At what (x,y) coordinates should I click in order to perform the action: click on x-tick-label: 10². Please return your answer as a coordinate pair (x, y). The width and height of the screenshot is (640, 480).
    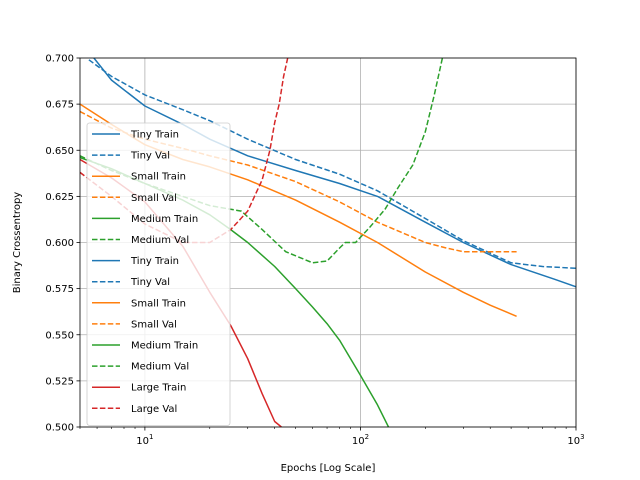
    Looking at the image, I should click on (360, 440).